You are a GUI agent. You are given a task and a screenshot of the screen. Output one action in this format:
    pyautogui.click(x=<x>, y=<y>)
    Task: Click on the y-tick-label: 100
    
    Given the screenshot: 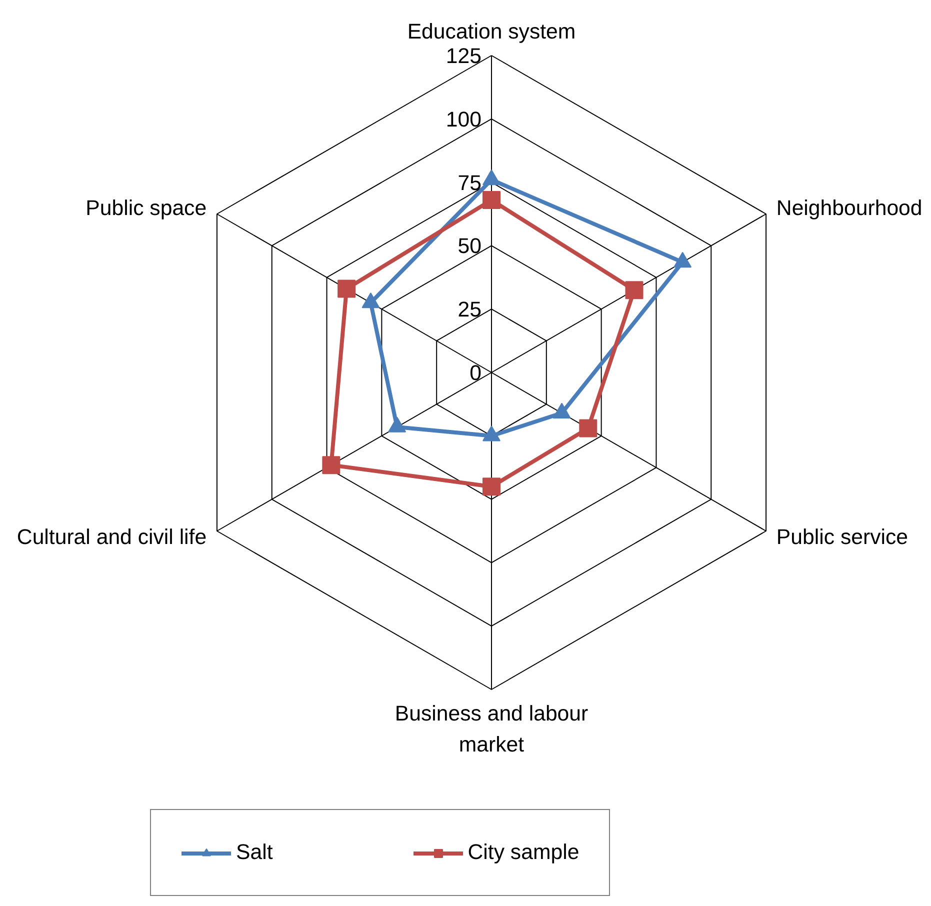 What is the action you would take?
    pyautogui.click(x=464, y=119)
    